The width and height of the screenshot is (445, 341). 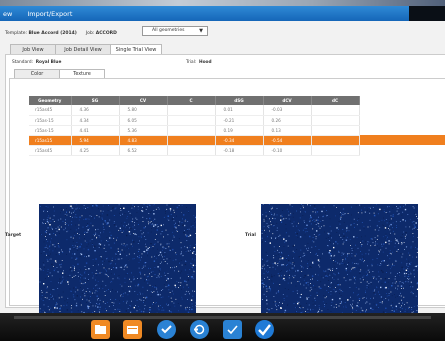 I want to click on trial-image-label: Trial, so click(x=250, y=235).